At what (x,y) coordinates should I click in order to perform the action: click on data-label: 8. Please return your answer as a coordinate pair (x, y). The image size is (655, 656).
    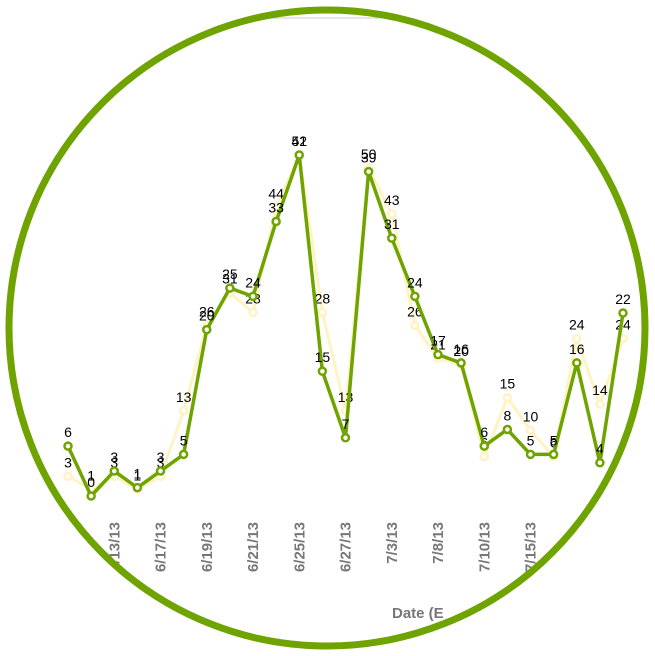
    Looking at the image, I should click on (507, 415).